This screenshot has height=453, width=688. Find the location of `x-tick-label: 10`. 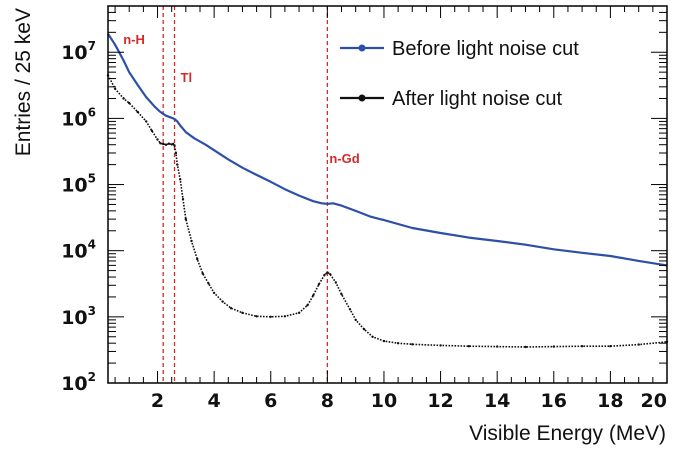

x-tick-label: 10 is located at coordinates (384, 401).